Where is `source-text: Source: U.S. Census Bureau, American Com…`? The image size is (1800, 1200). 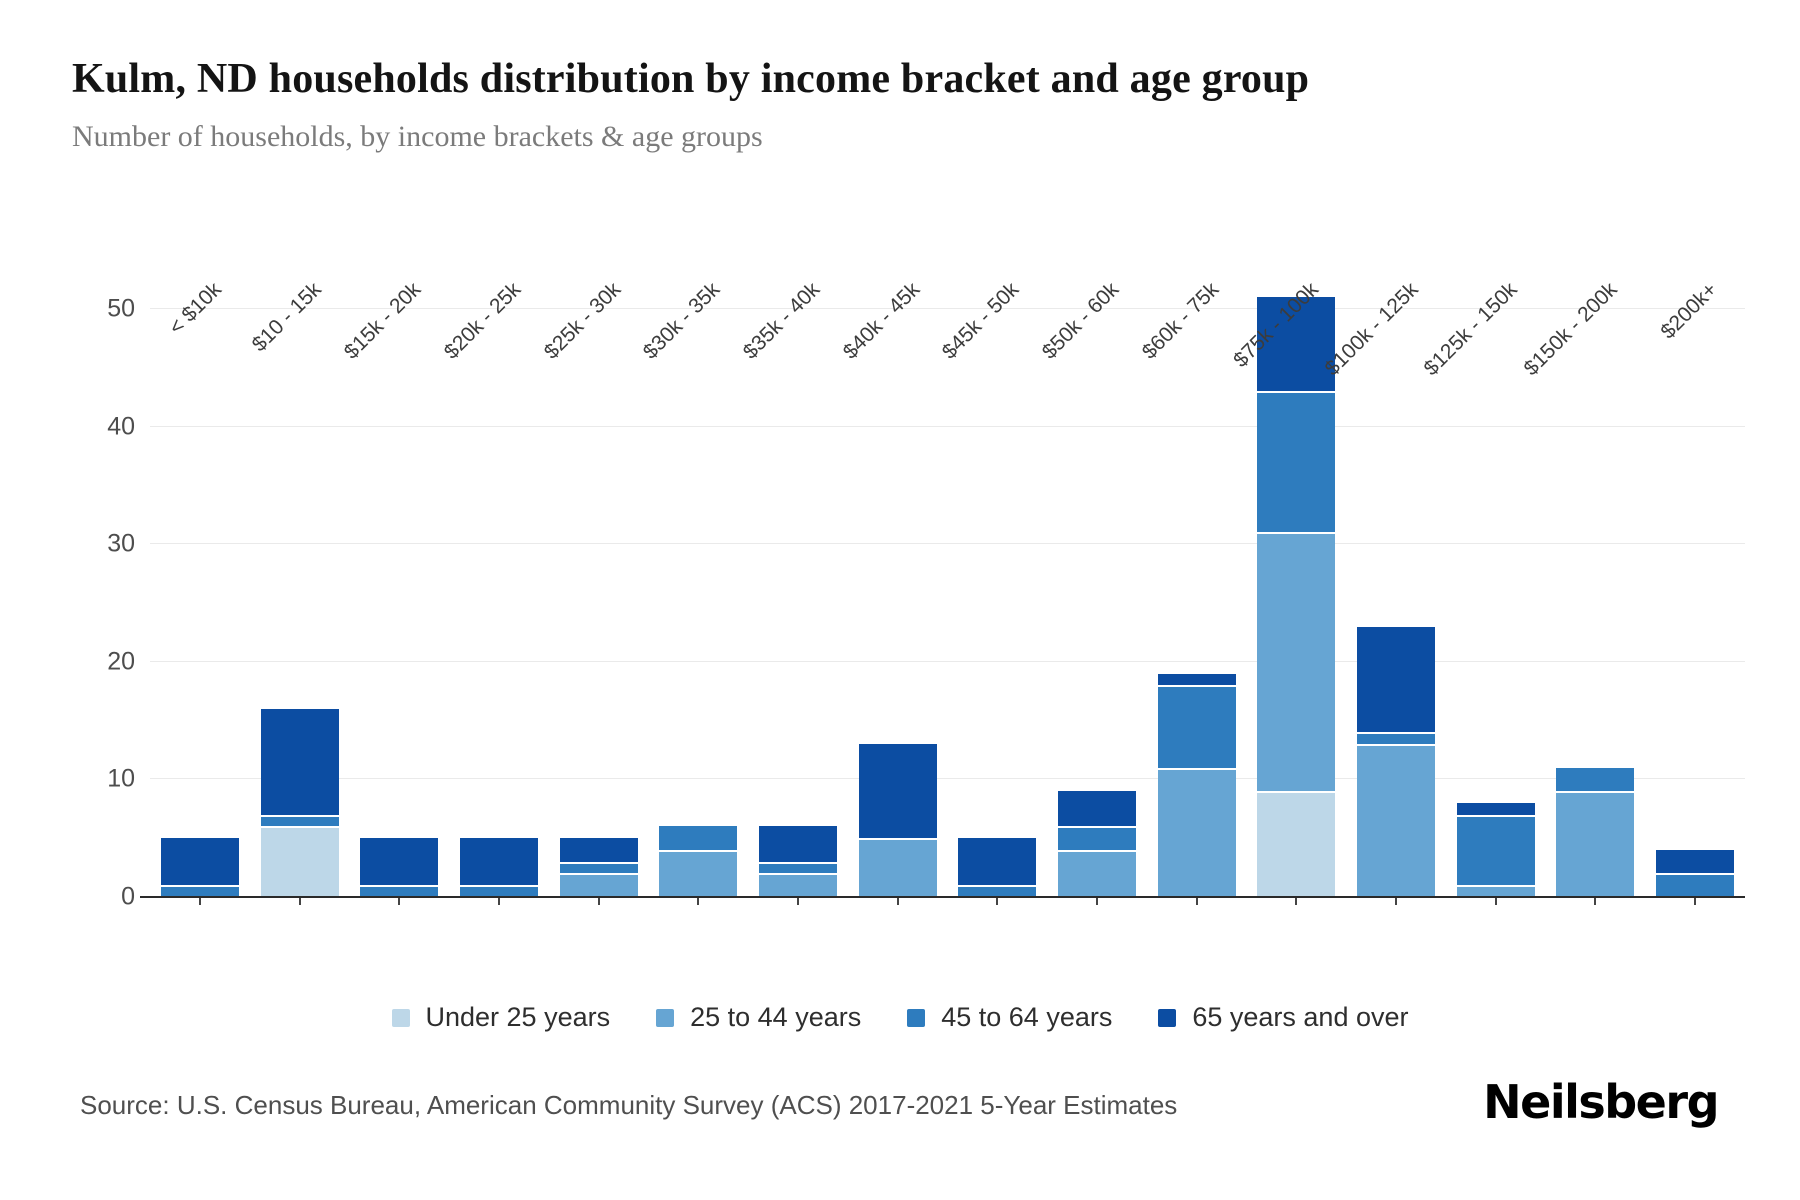
source-text: Source: U.S. Census Bureau, American Com… is located at coordinates (629, 1105).